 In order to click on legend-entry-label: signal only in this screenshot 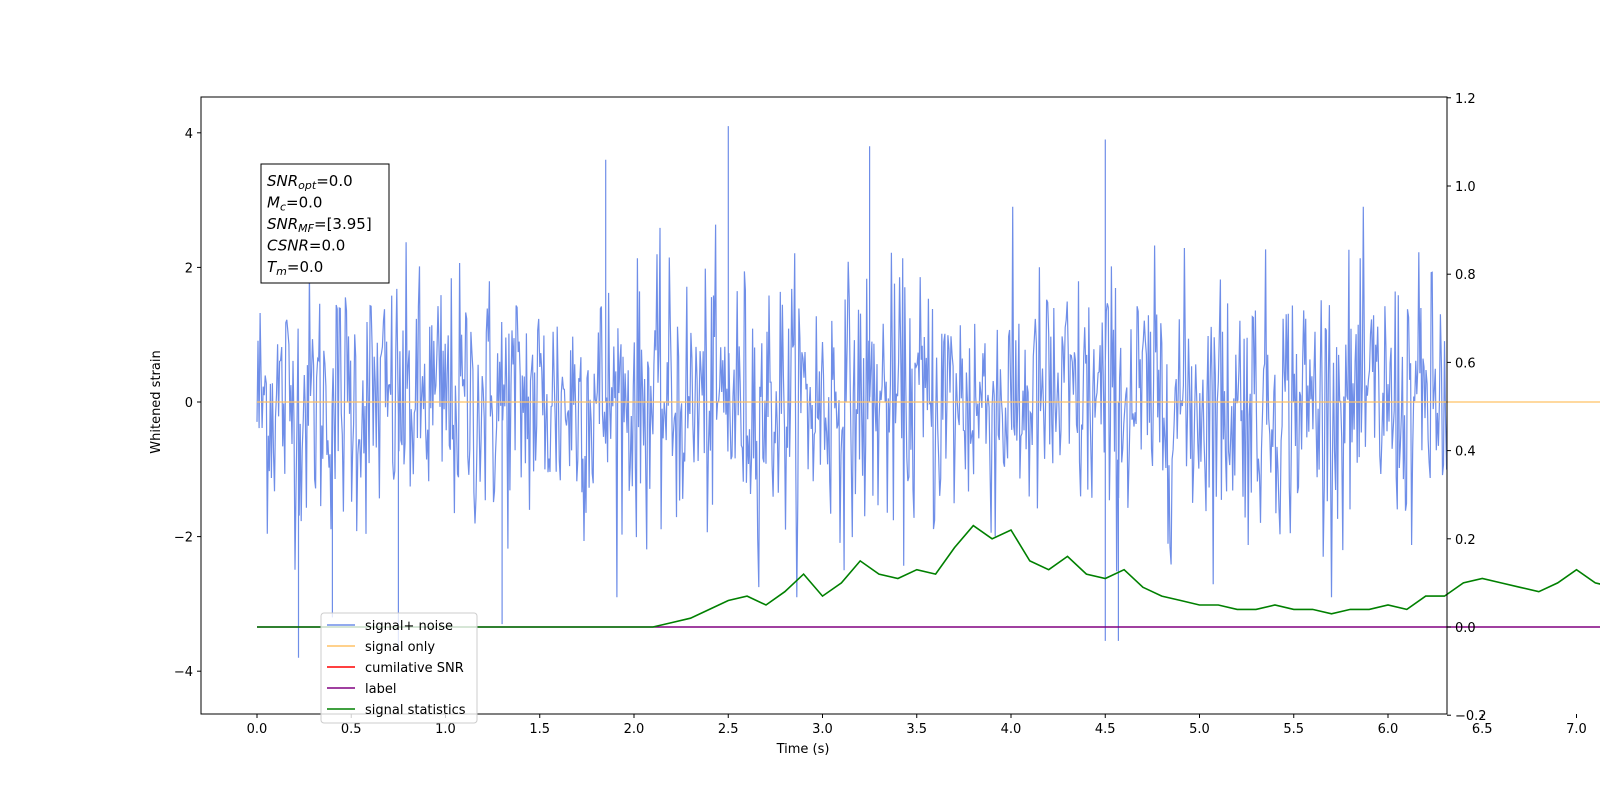, I will do `click(400, 647)`.